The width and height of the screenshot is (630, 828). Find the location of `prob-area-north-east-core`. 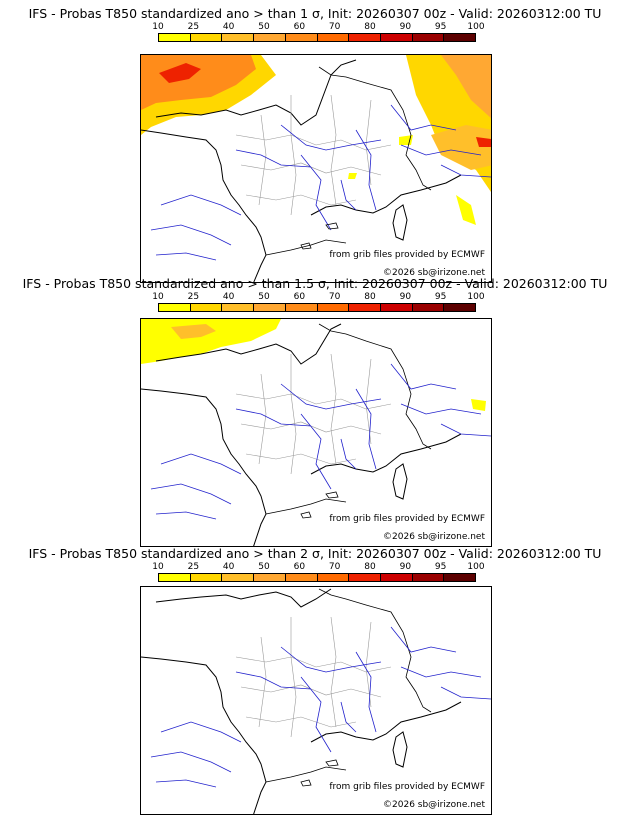

prob-area-north-east-core is located at coordinates (466, 87).